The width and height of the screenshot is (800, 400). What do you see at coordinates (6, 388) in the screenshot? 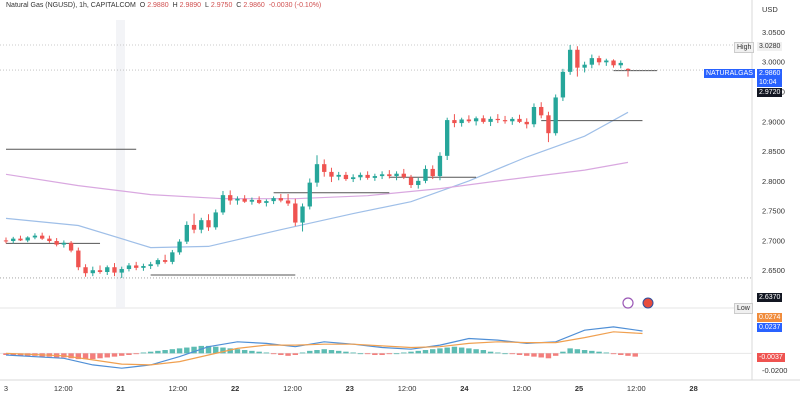
I see `time-tick-label: 3` at bounding box center [6, 388].